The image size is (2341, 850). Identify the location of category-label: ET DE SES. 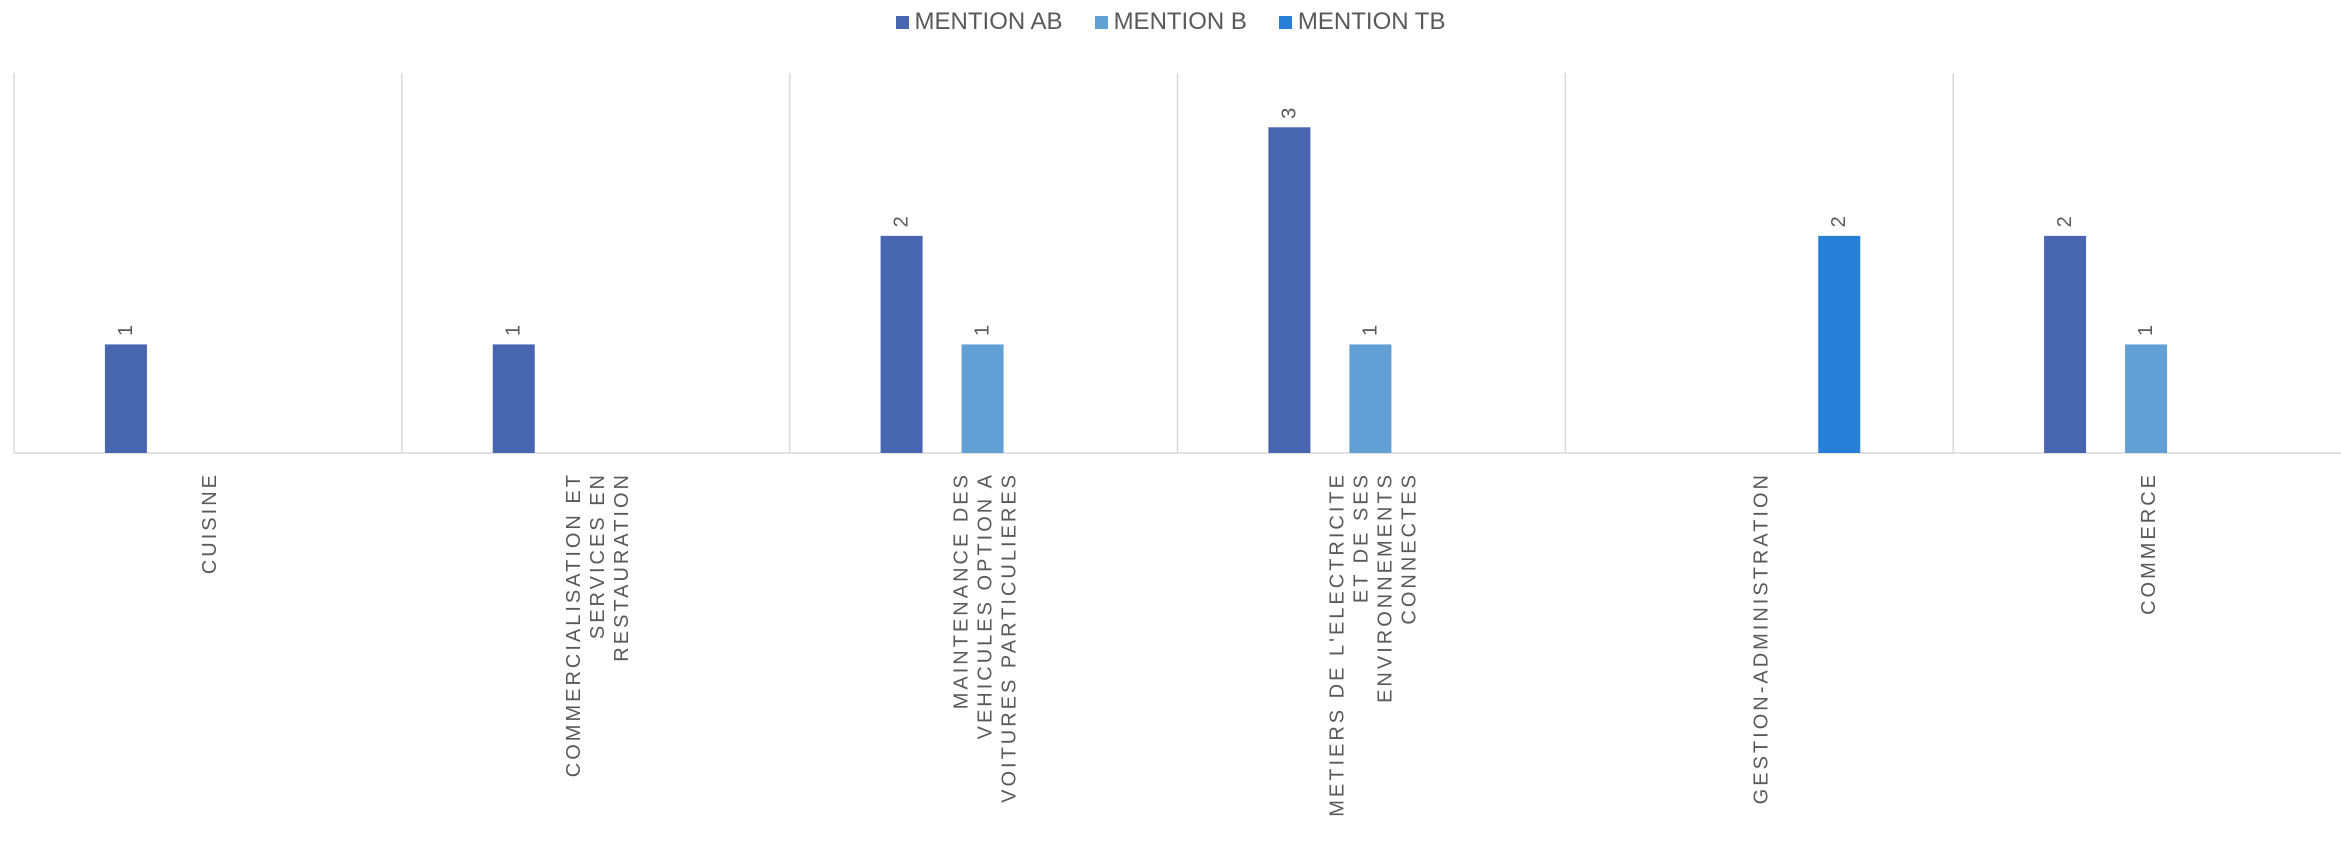
(1361, 537).